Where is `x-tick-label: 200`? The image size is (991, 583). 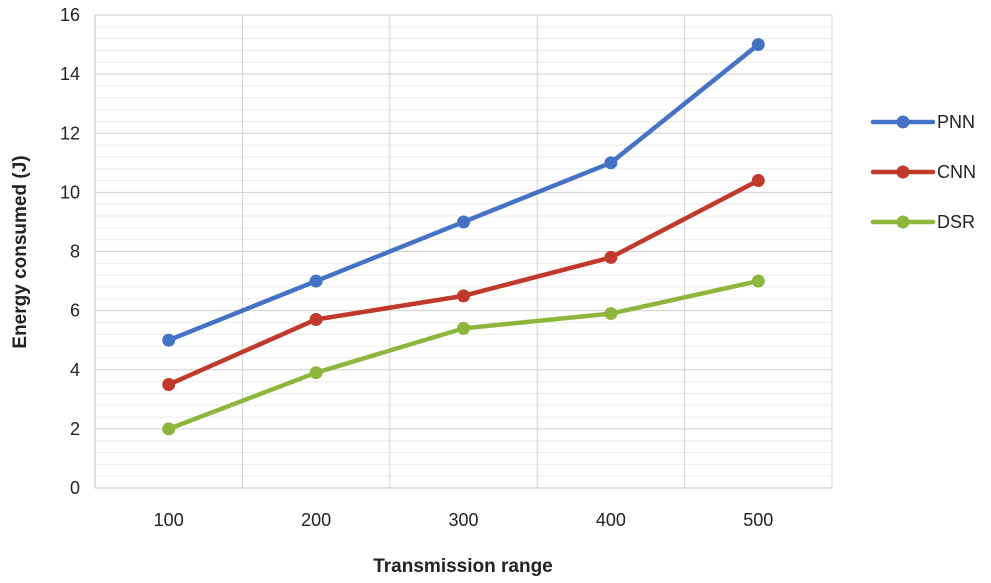
x-tick-label: 200 is located at coordinates (316, 520).